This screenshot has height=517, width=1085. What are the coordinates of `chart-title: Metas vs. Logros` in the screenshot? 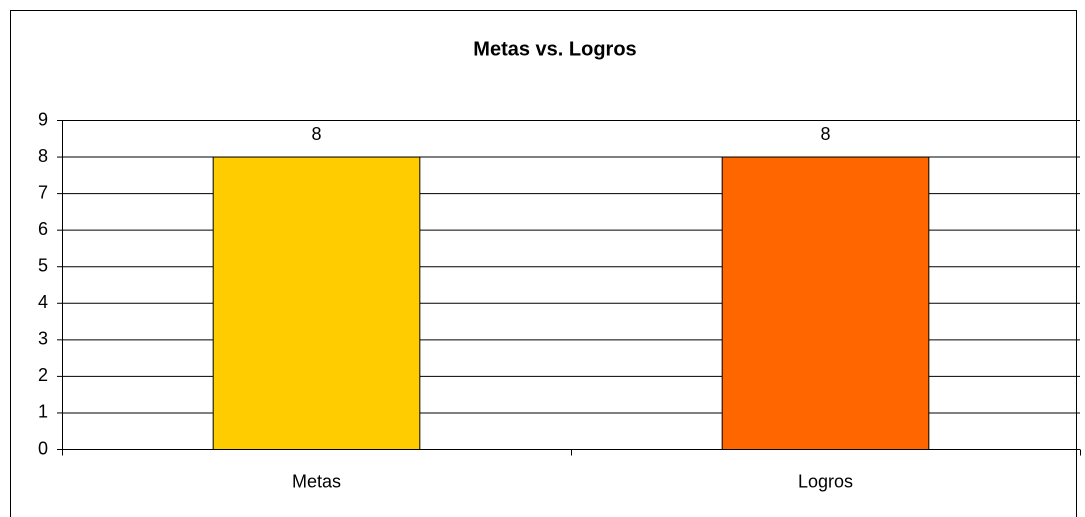 It's located at (554, 49).